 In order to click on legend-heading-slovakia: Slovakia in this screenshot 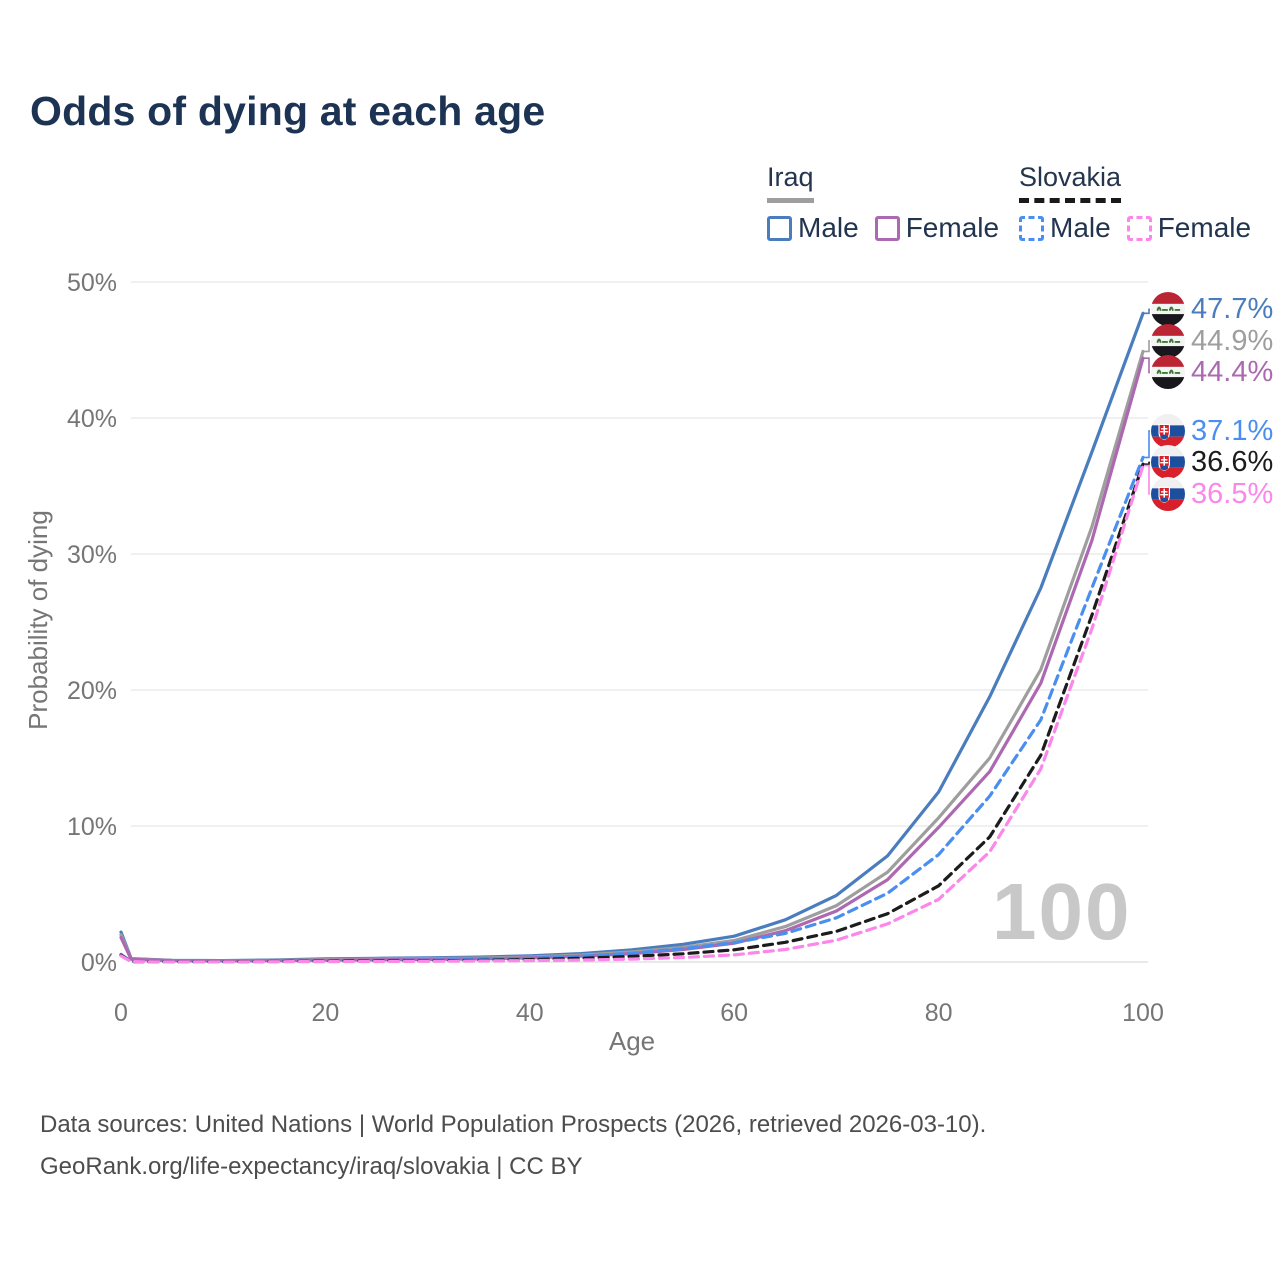, I will do `click(1070, 182)`.